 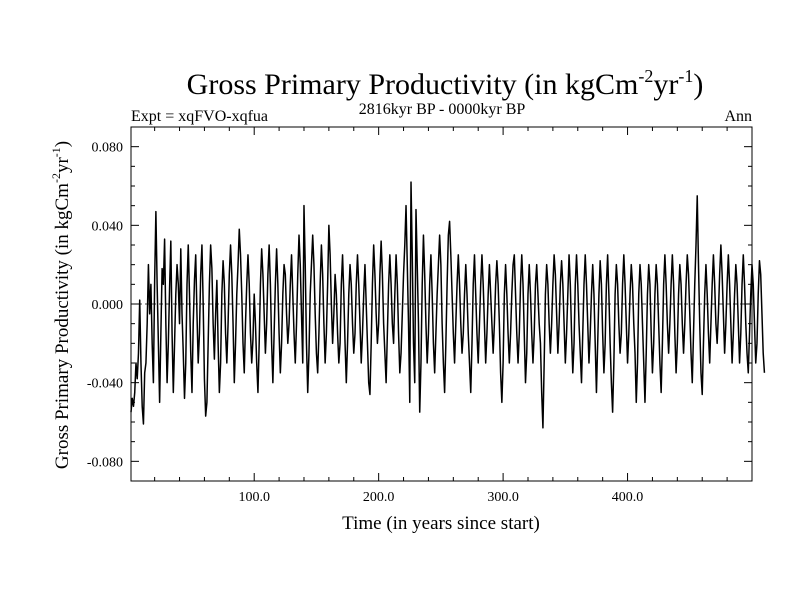 What do you see at coordinates (108, 305) in the screenshot?
I see `y-tick-label: 0.000` at bounding box center [108, 305].